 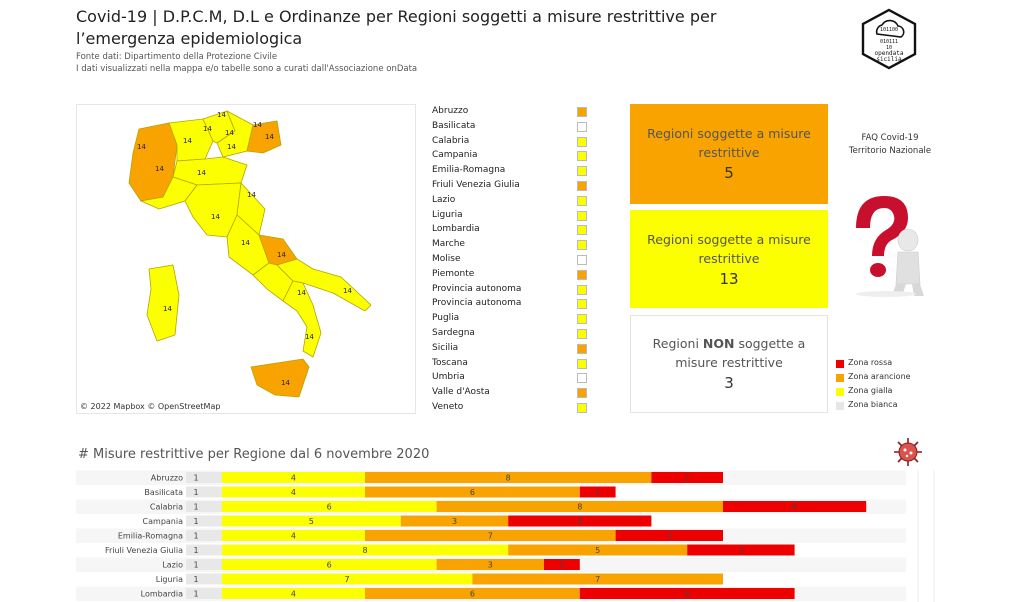 What do you see at coordinates (512, 394) in the screenshot?
I see `region-legend-item: Valle d'Aosta` at bounding box center [512, 394].